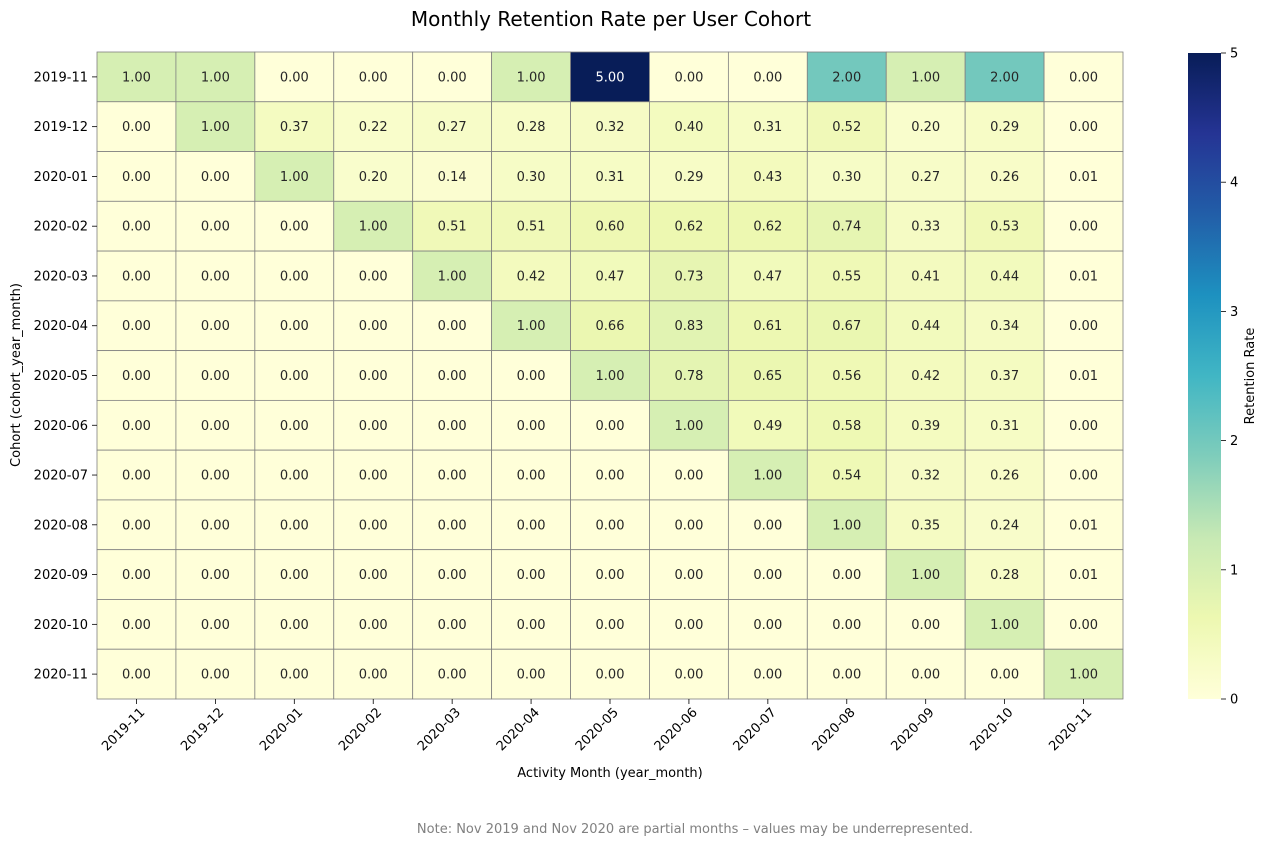 This screenshot has height=847, width=1268. What do you see at coordinates (688, 376) in the screenshot?
I see `cell-value-label: 0.78` at bounding box center [688, 376].